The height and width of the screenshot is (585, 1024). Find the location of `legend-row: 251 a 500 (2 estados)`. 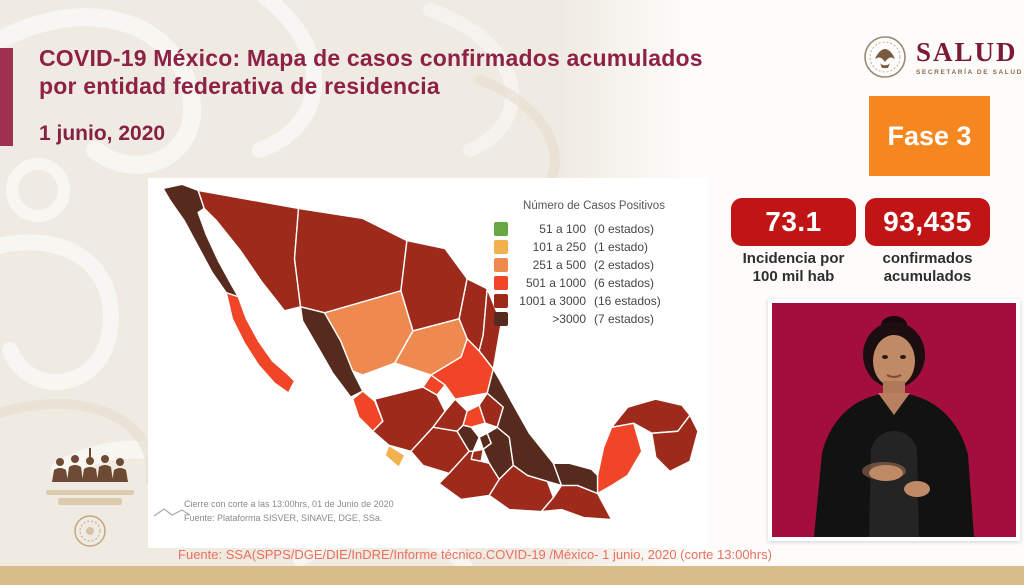

legend-row: 251 a 500 (2 estados) is located at coordinates (594, 265).